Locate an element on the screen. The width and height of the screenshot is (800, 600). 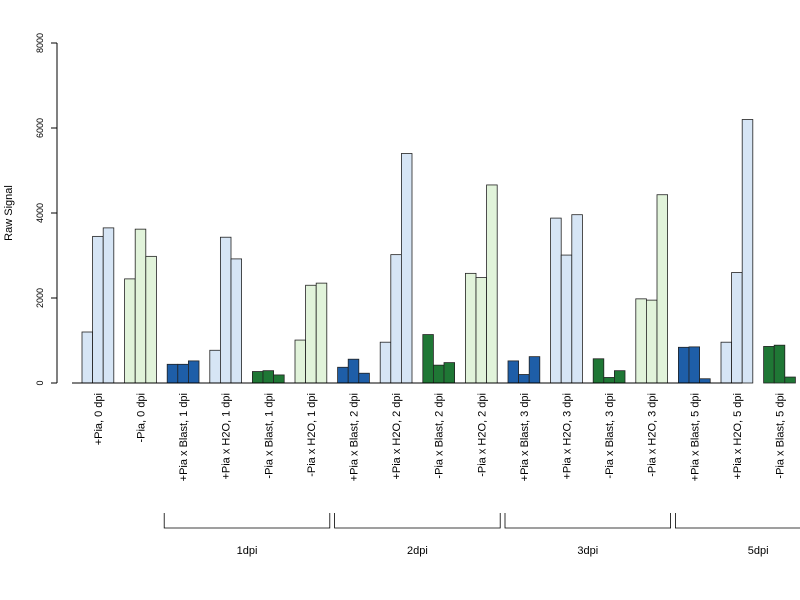
y-tick-label: 6000 is located at coordinates (40, 128).